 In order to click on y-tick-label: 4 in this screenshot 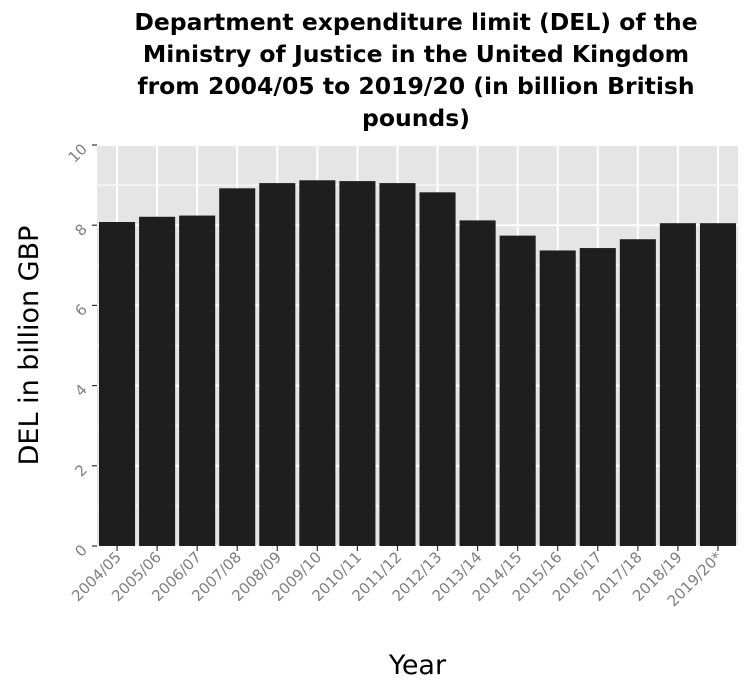, I will do `click(80, 390)`.